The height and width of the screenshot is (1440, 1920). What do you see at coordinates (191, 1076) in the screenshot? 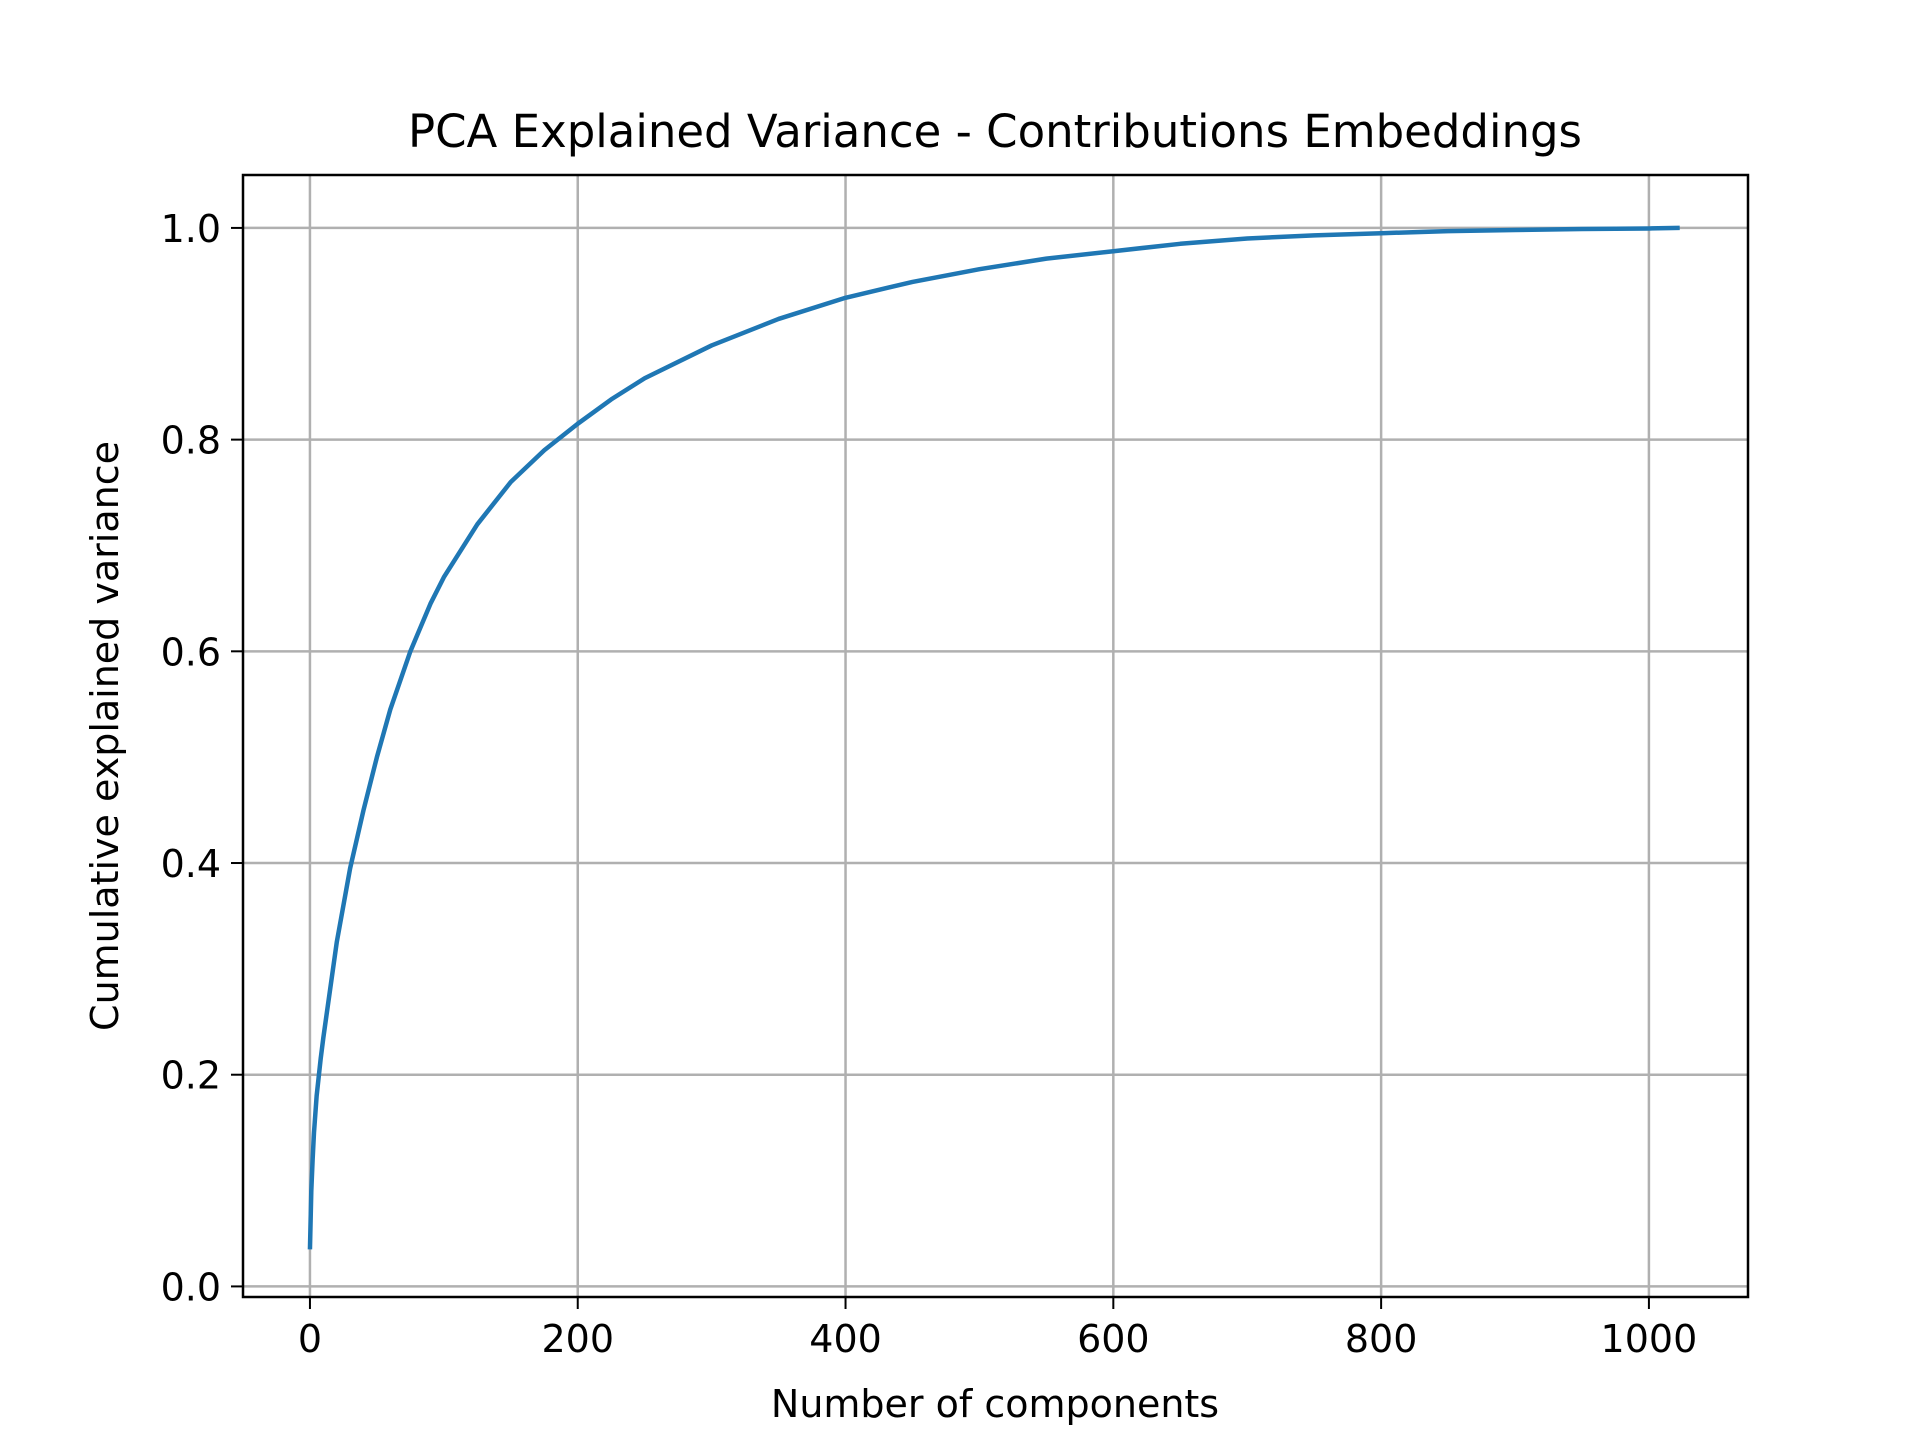
I see `y-tick-label: 0.2` at bounding box center [191, 1076].